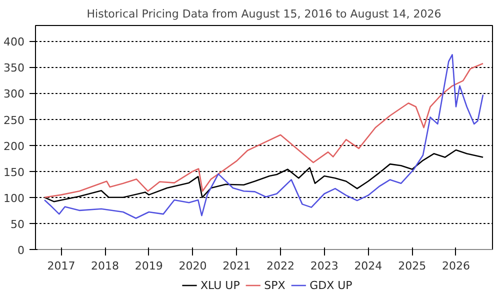 This screenshot has width=500, height=300. I want to click on y-tick-label: 100, so click(14, 198).